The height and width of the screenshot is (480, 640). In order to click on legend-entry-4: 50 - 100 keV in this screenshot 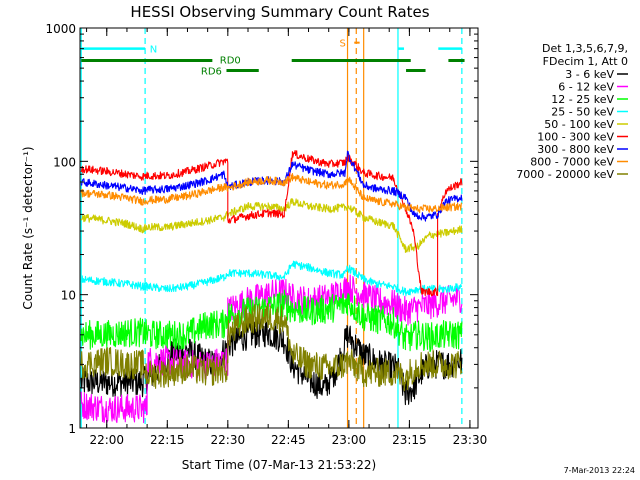, I will do `click(579, 124)`.